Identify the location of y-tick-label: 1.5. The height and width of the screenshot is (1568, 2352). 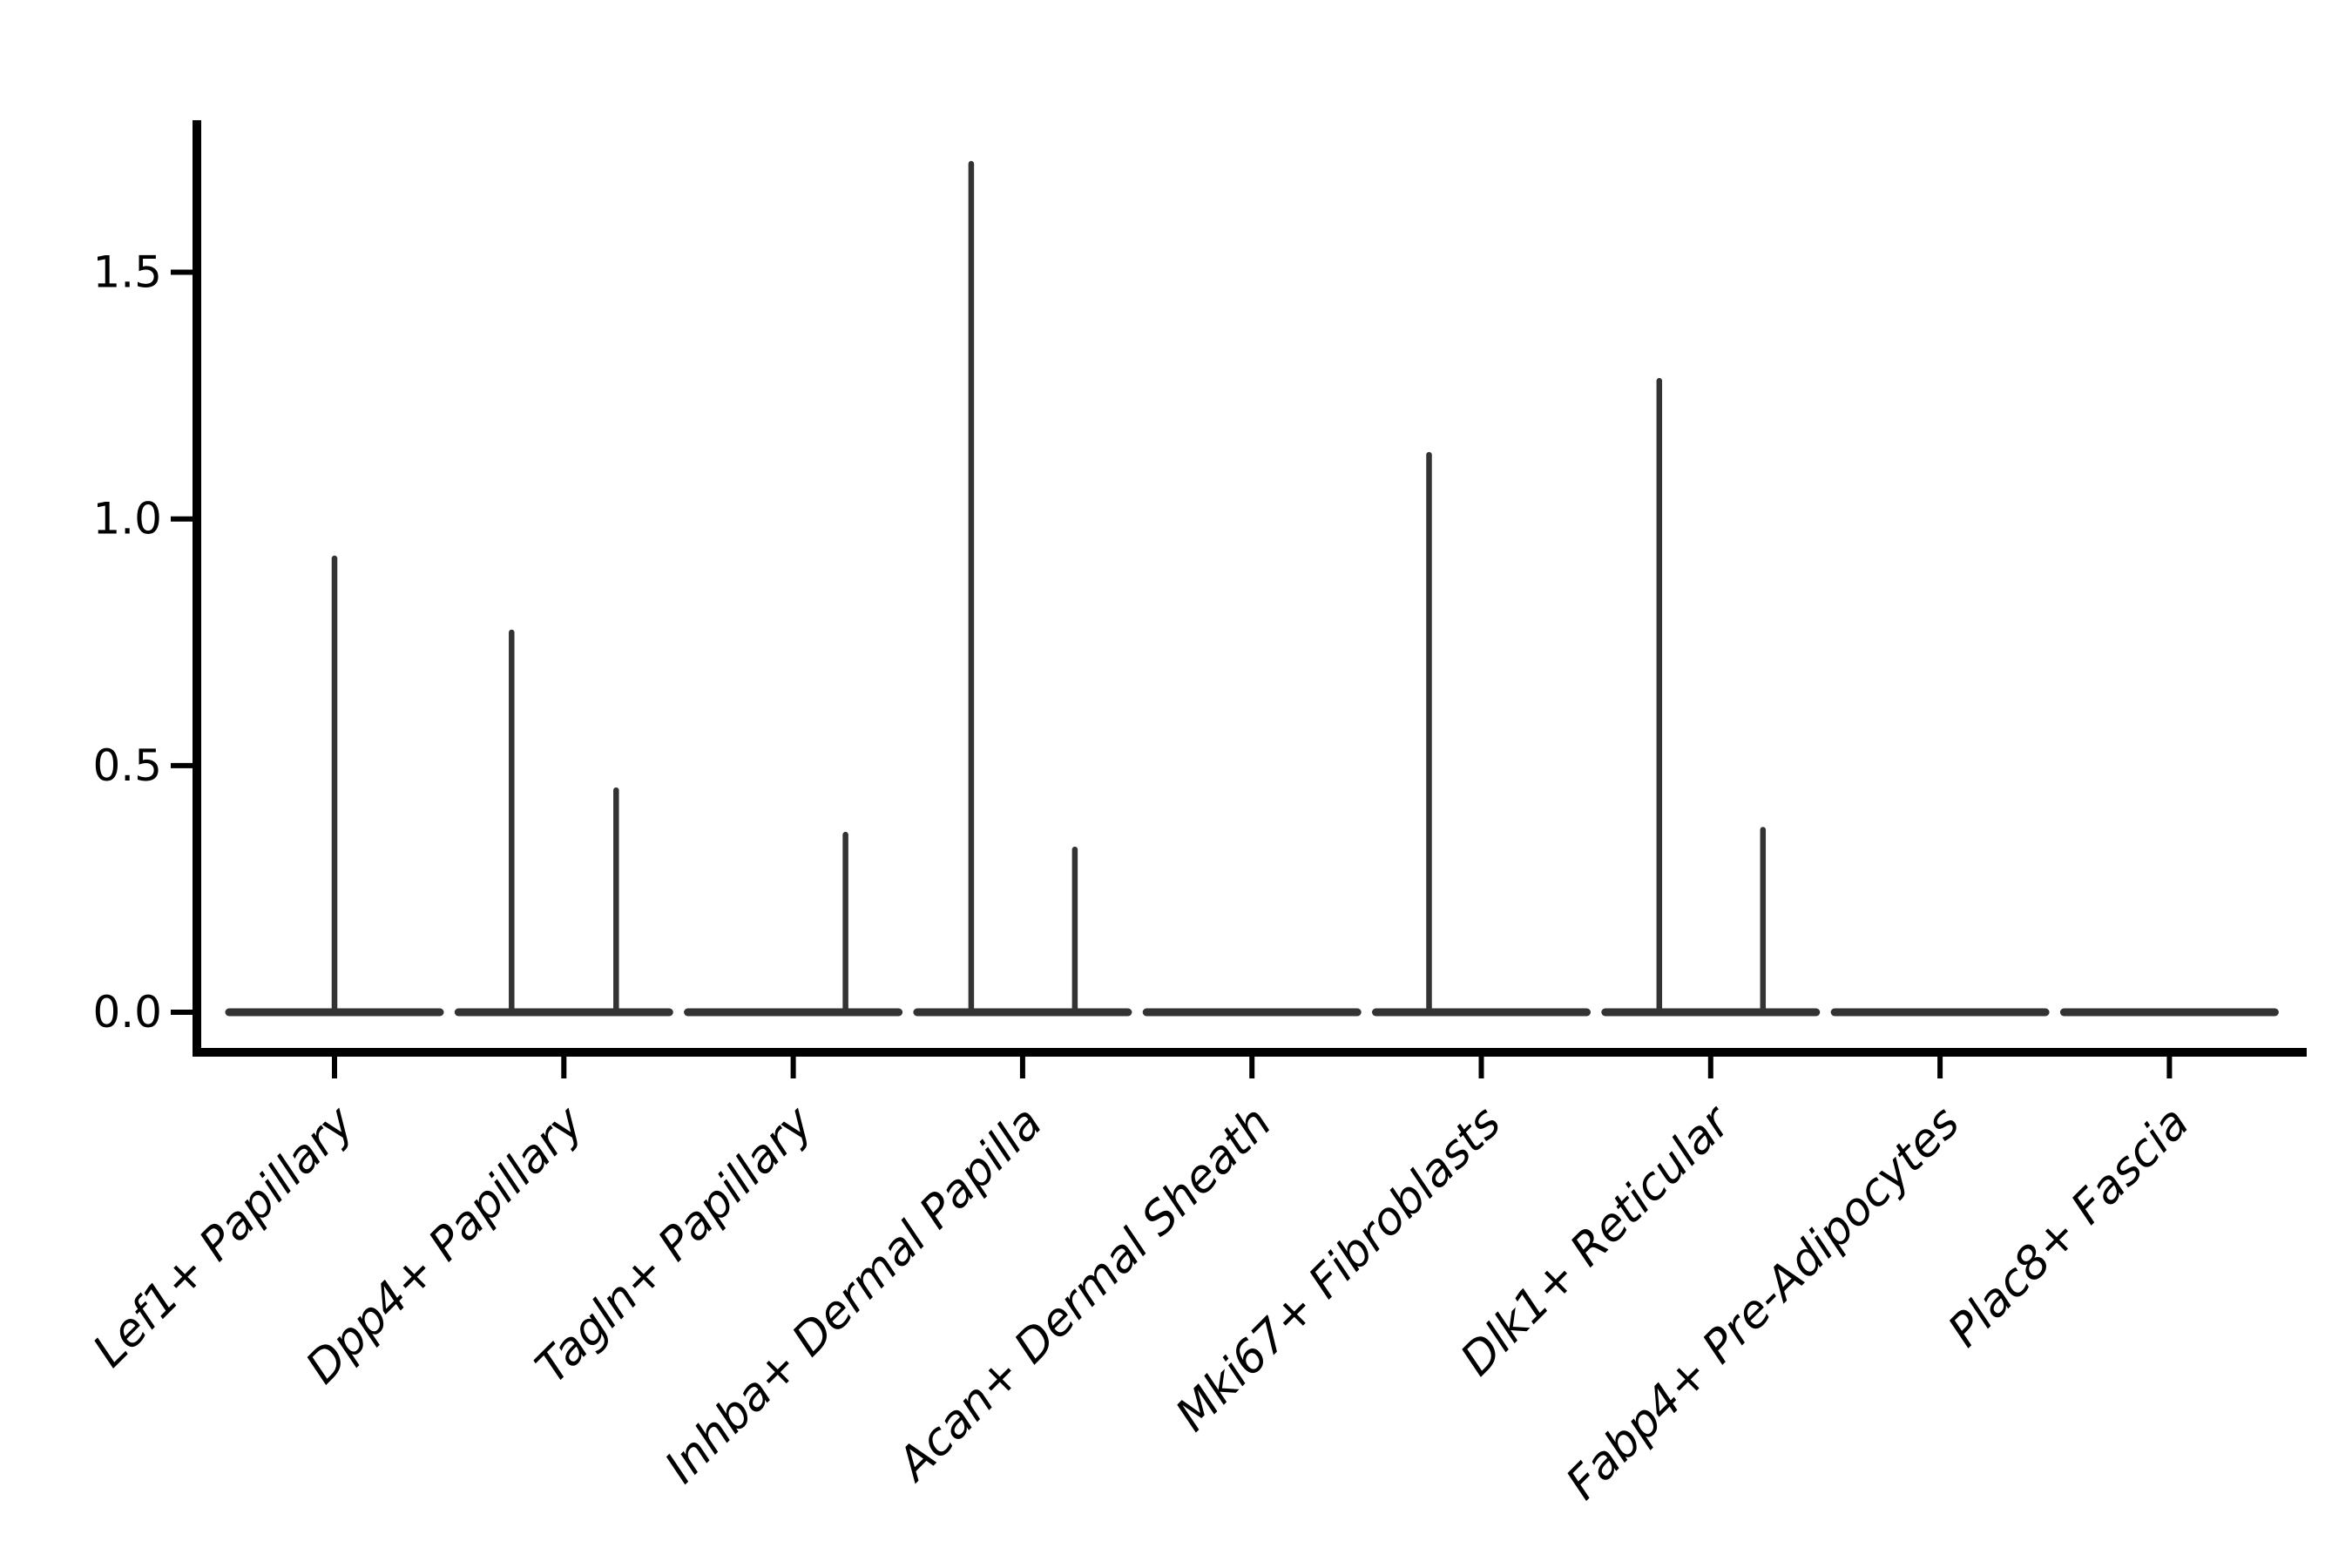
(127, 272).